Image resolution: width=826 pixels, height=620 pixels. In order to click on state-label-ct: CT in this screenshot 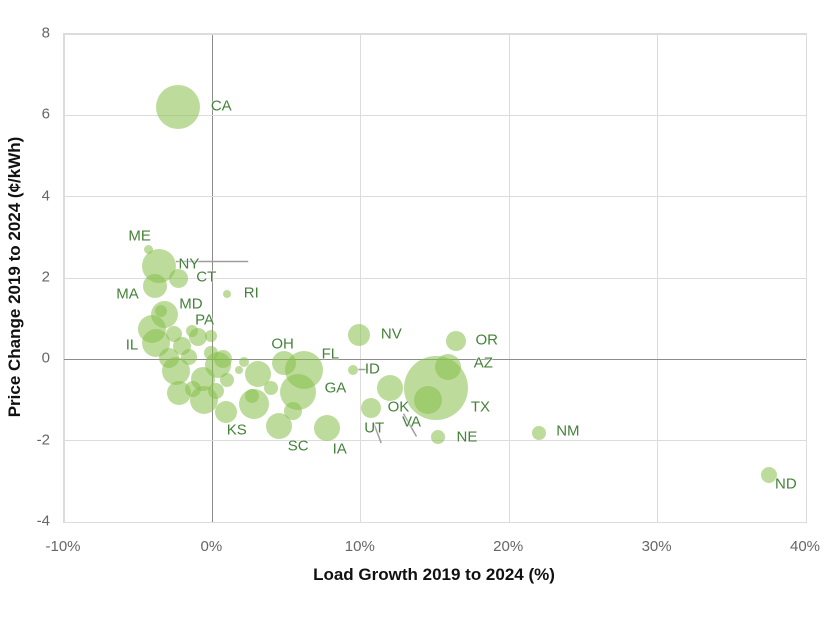, I will do `click(206, 277)`.